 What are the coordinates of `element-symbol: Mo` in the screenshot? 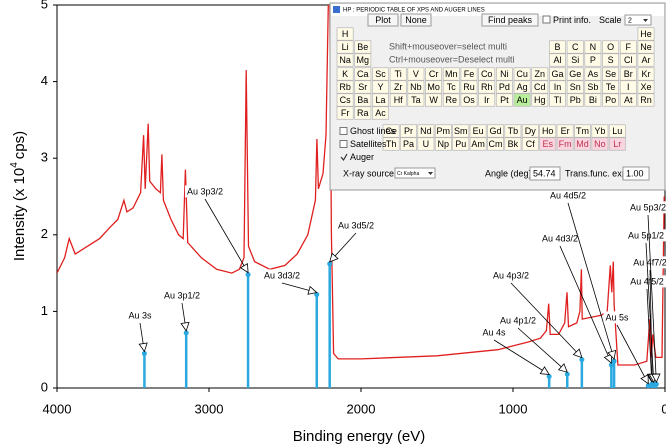 It's located at (433, 87).